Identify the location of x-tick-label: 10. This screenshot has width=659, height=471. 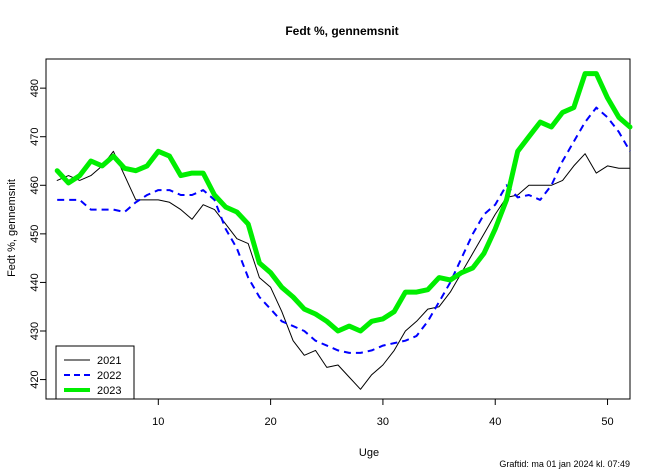
(158, 422).